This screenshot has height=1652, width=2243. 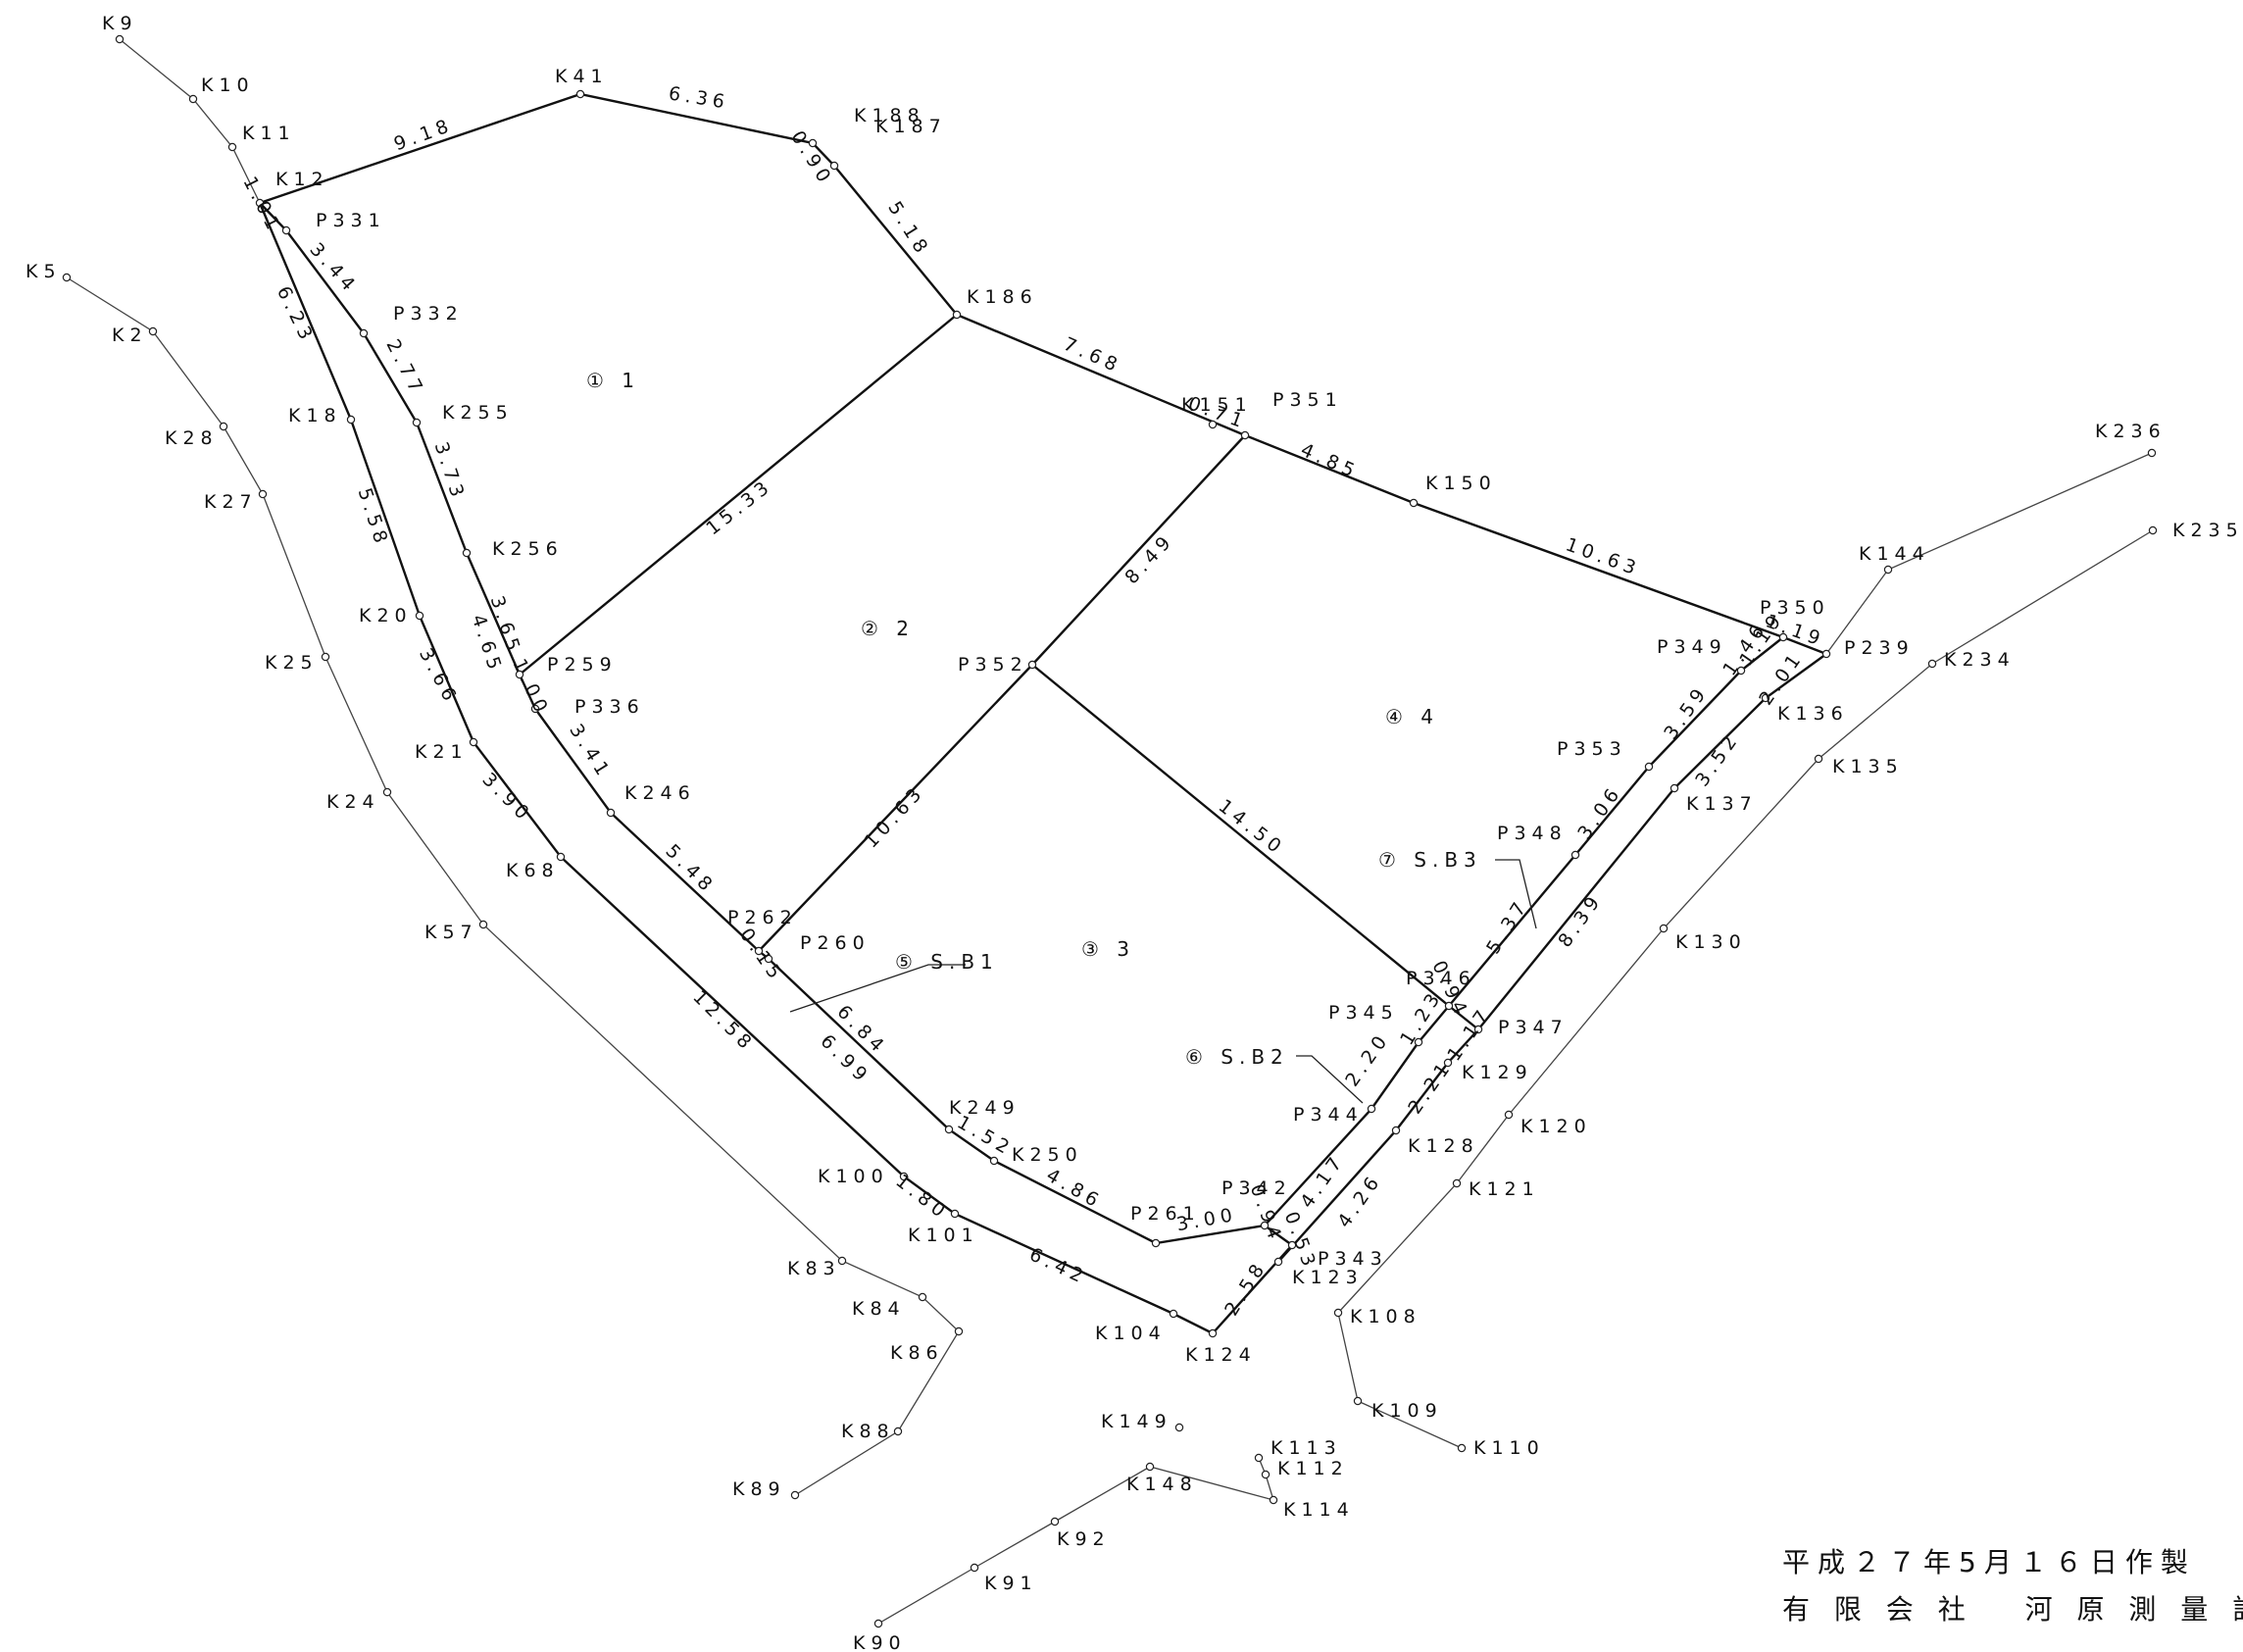 What do you see at coordinates (1575, 855) in the screenshot?
I see `survey-point-p348-marker` at bounding box center [1575, 855].